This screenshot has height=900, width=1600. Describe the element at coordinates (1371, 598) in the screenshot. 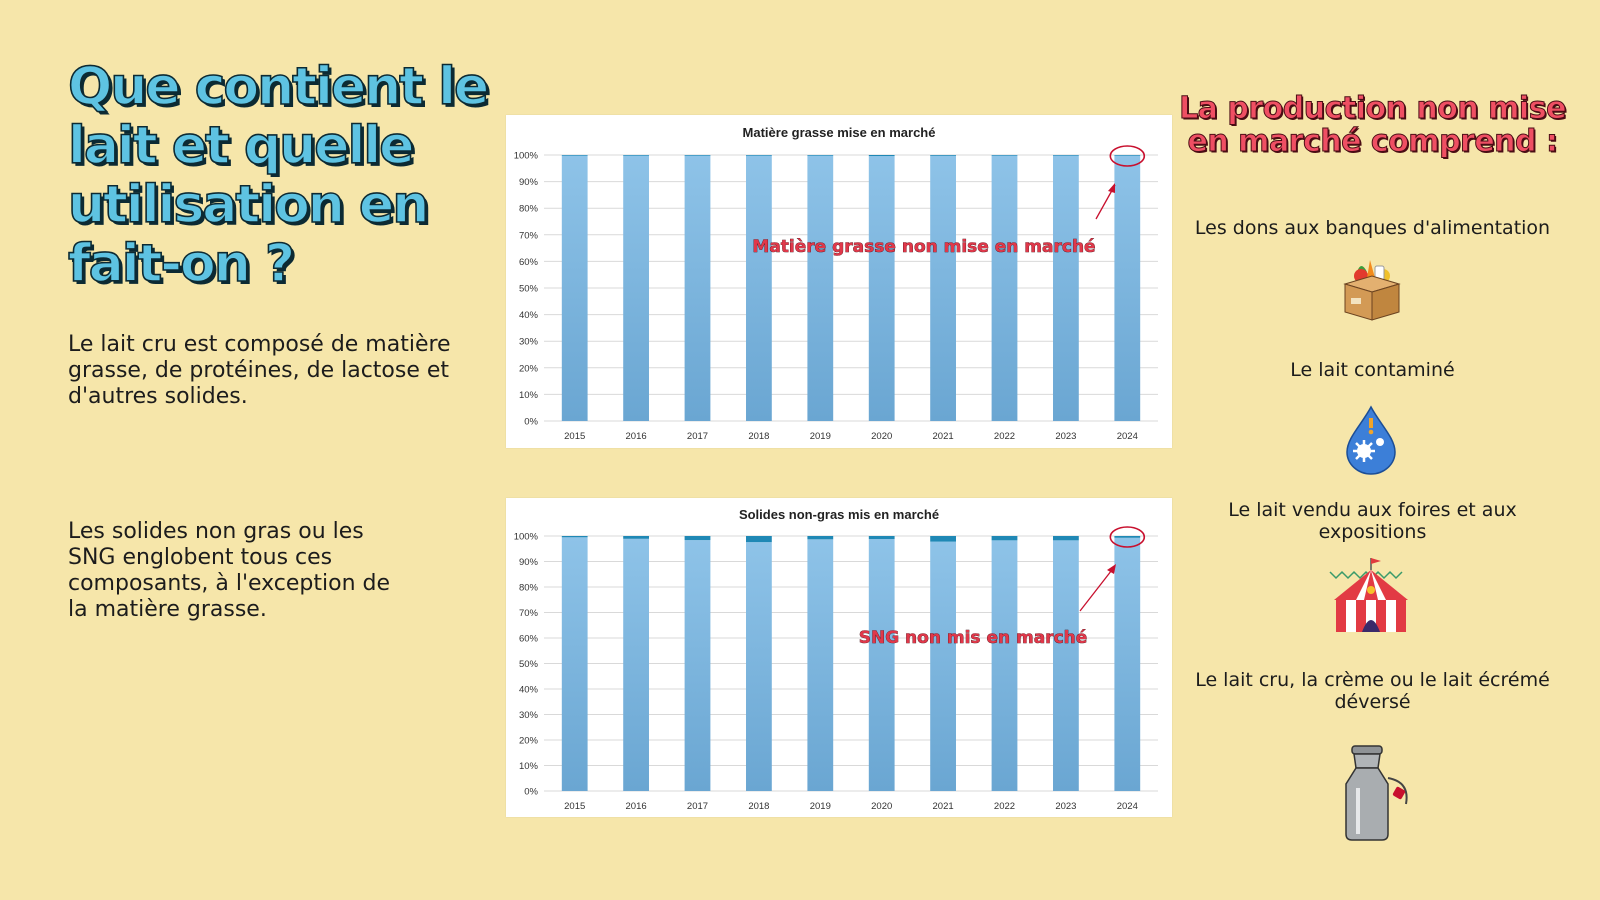

I see `fair-tent-icon` at that location.